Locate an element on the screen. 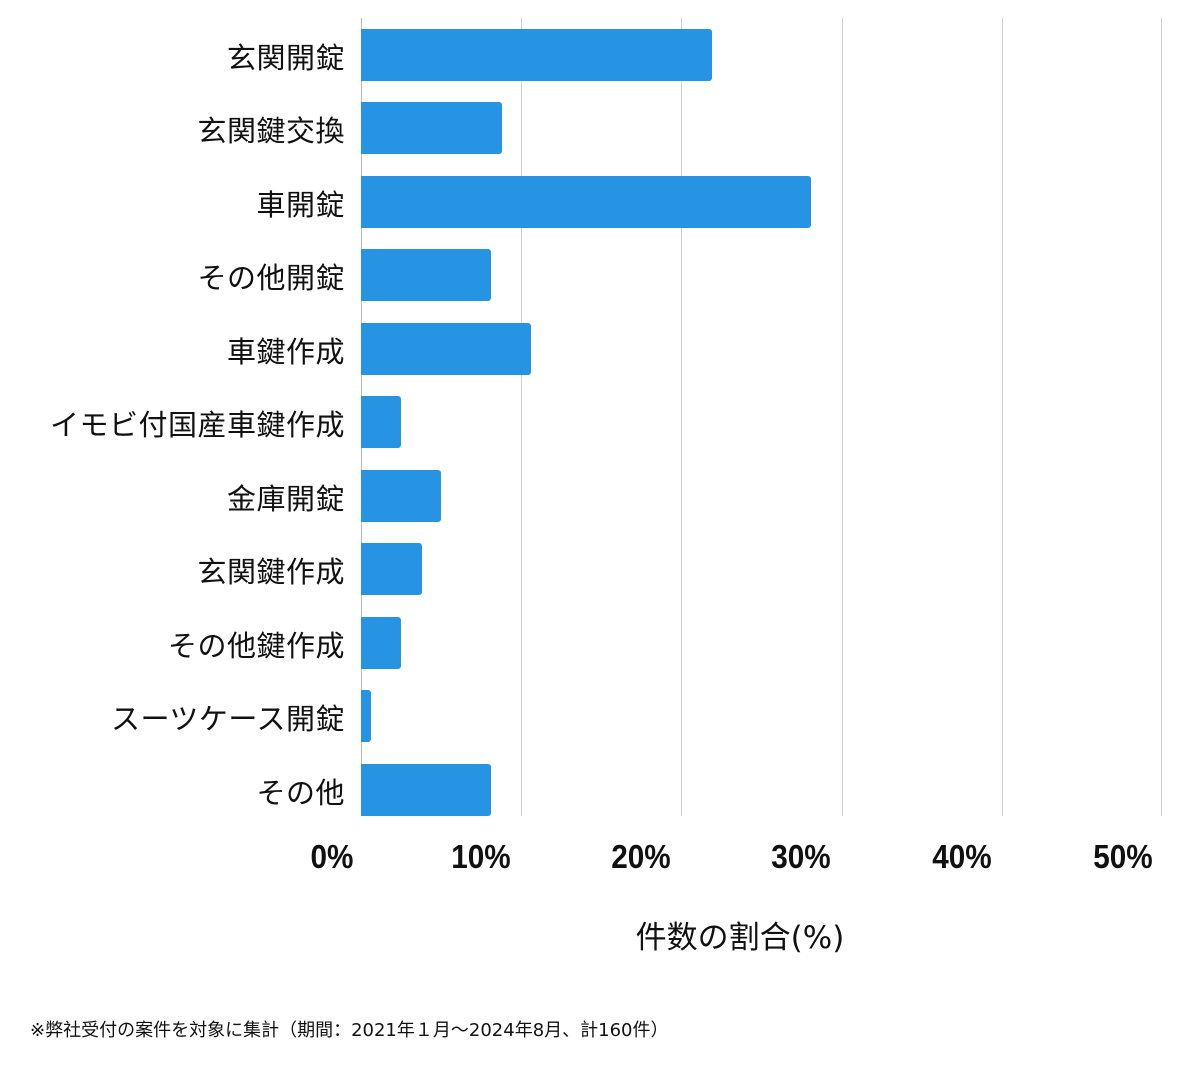 The image size is (1200, 1069). category-label: 玄関鍵交換 is located at coordinates (271, 131).